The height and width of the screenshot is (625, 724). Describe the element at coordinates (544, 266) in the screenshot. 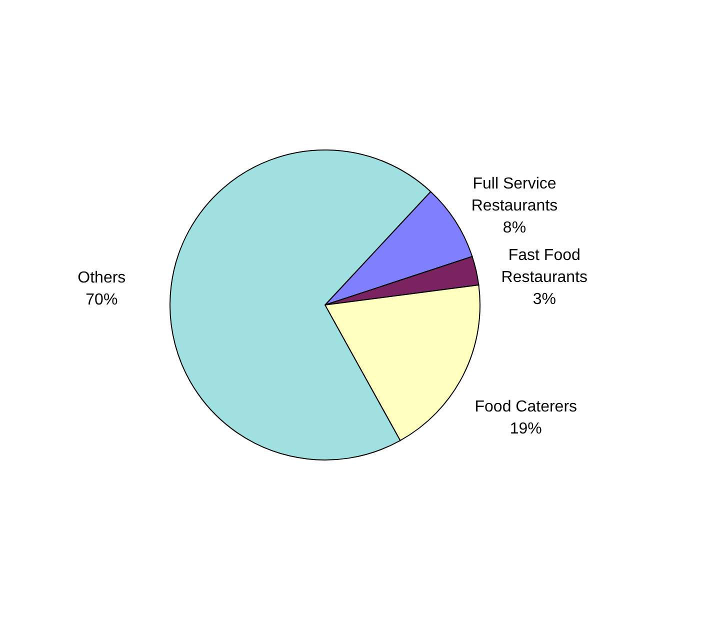

I see `slice-label: Fast Food Restaurants` at that location.